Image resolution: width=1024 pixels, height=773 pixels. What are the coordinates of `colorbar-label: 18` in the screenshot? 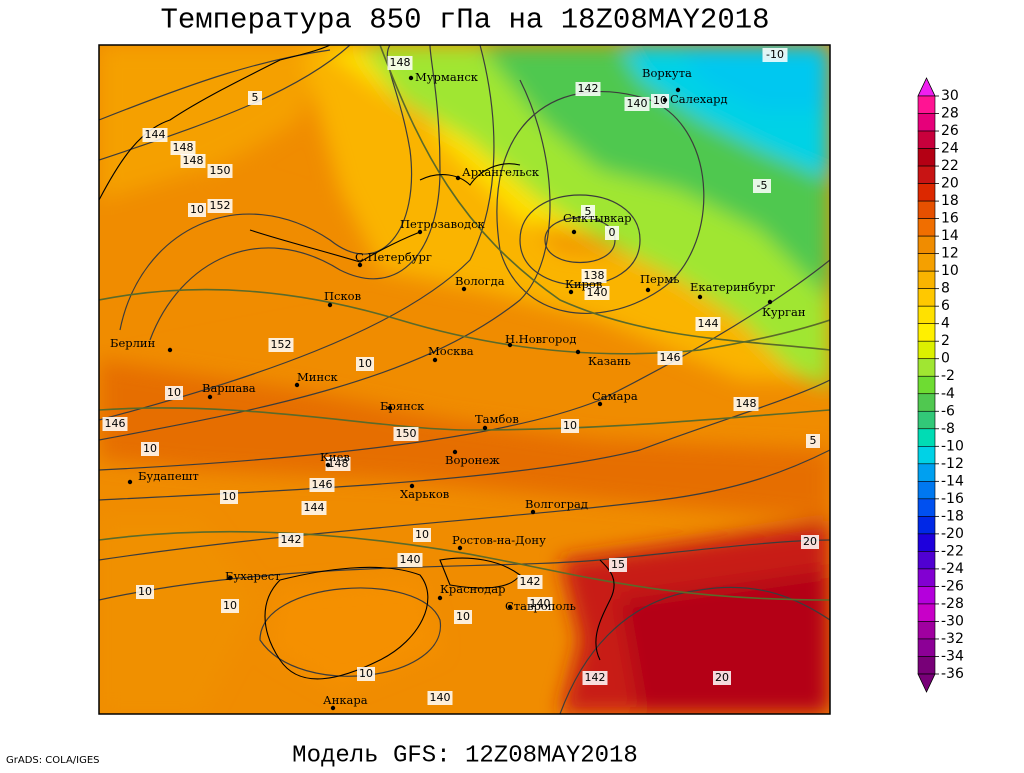 It's located at (950, 201).